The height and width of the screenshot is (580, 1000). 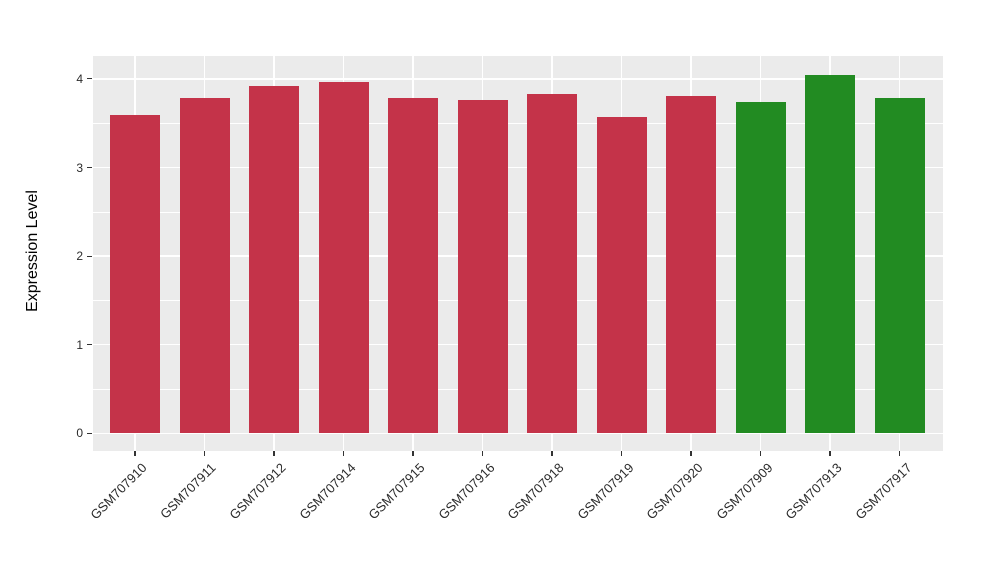 I want to click on x-tick-label: GSM707914, so click(x=327, y=491).